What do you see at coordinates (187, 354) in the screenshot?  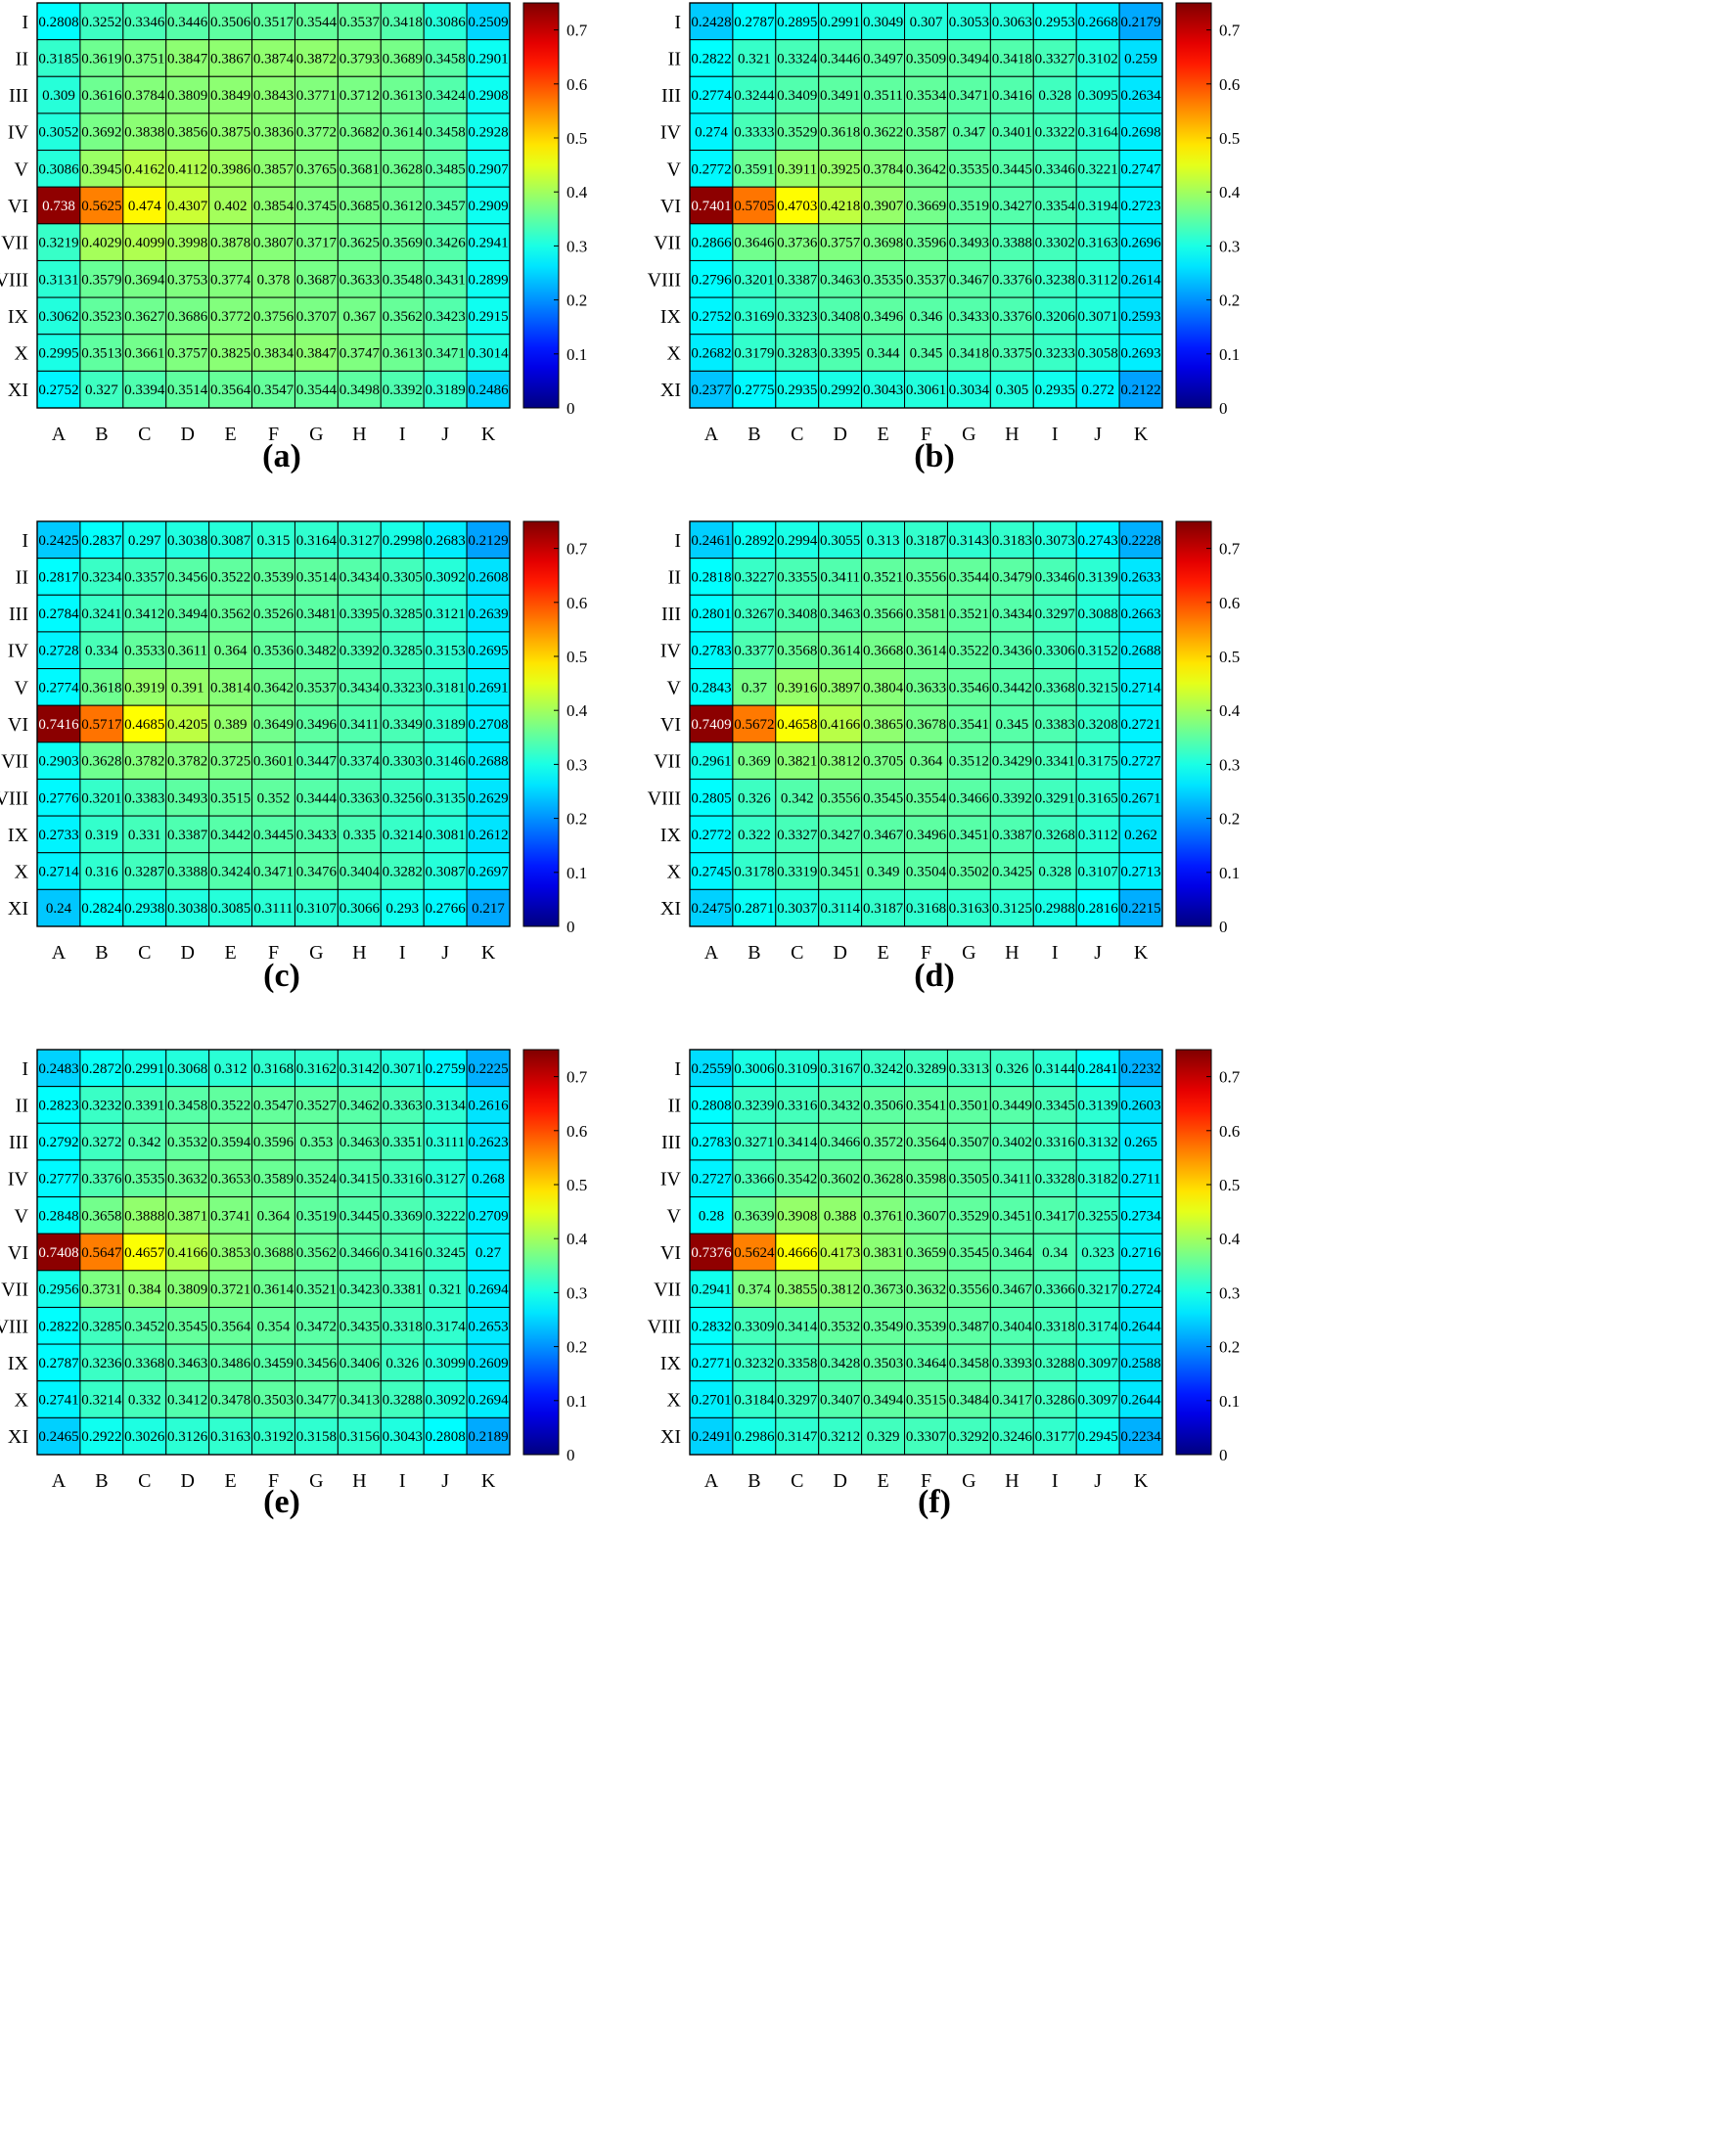 I see `cell-value-label: 0.3757` at bounding box center [187, 354].